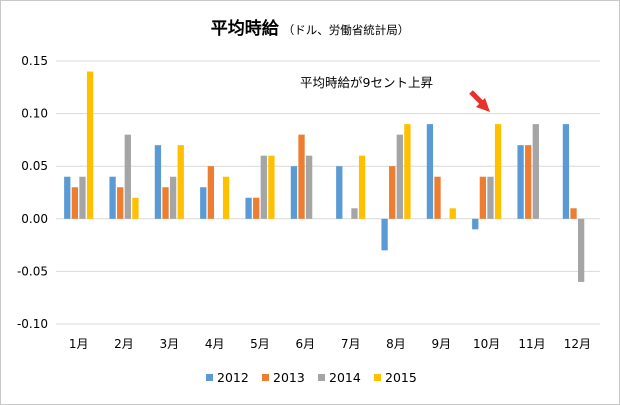 Image resolution: width=620 pixels, height=405 pixels. Describe the element at coordinates (289, 377) in the screenshot. I see `legend-label-2013: 2013` at that location.